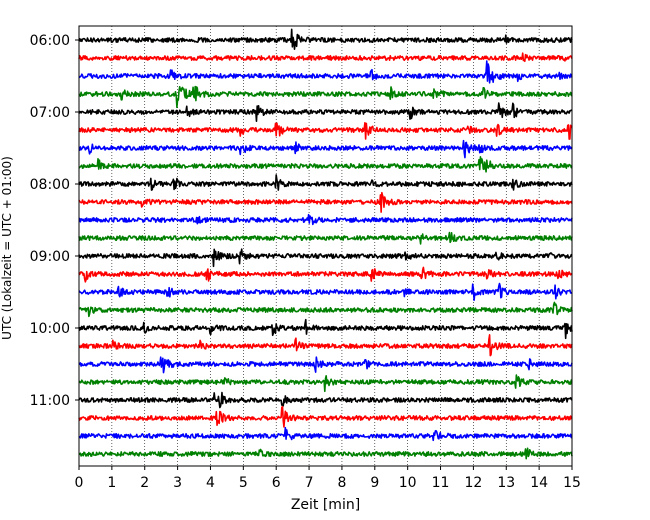  What do you see at coordinates (441, 483) in the screenshot?
I see `x-tick-label: 11` at bounding box center [441, 483].